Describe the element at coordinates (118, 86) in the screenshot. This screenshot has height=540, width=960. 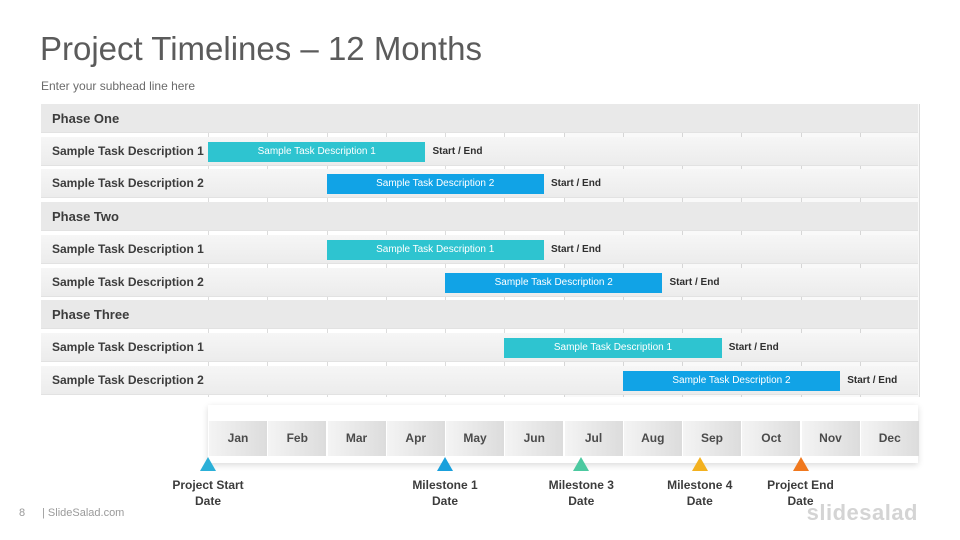
I see `slide-subtitle: Enter your subhead line here` at that location.